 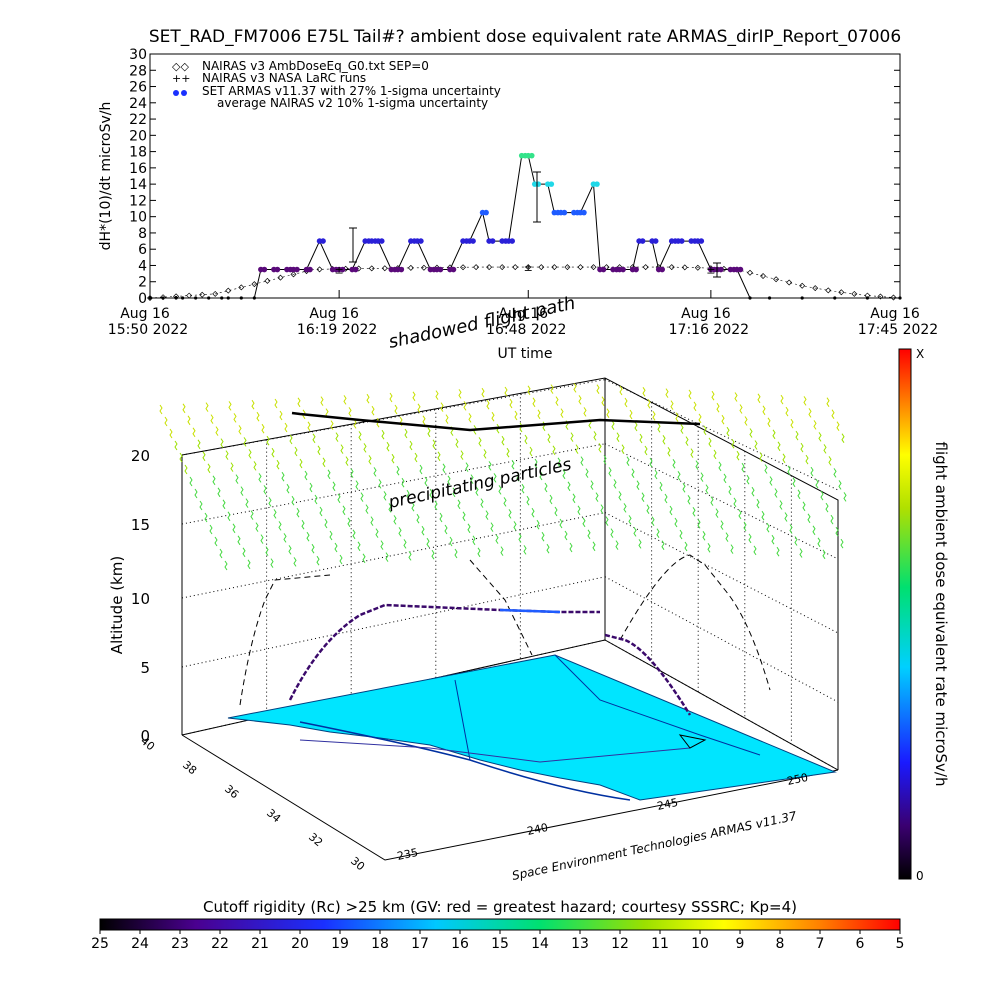 I want to click on dose-track-high, so click(x=530, y=611).